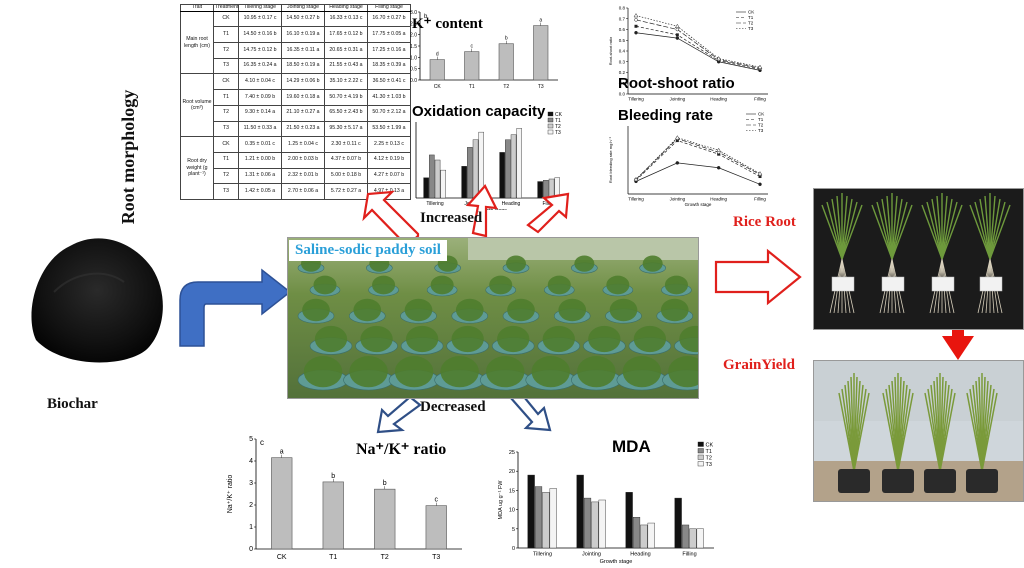  Describe the element at coordinates (622, 18) in the screenshot. I see `y-tick-label: 0.7` at that location.